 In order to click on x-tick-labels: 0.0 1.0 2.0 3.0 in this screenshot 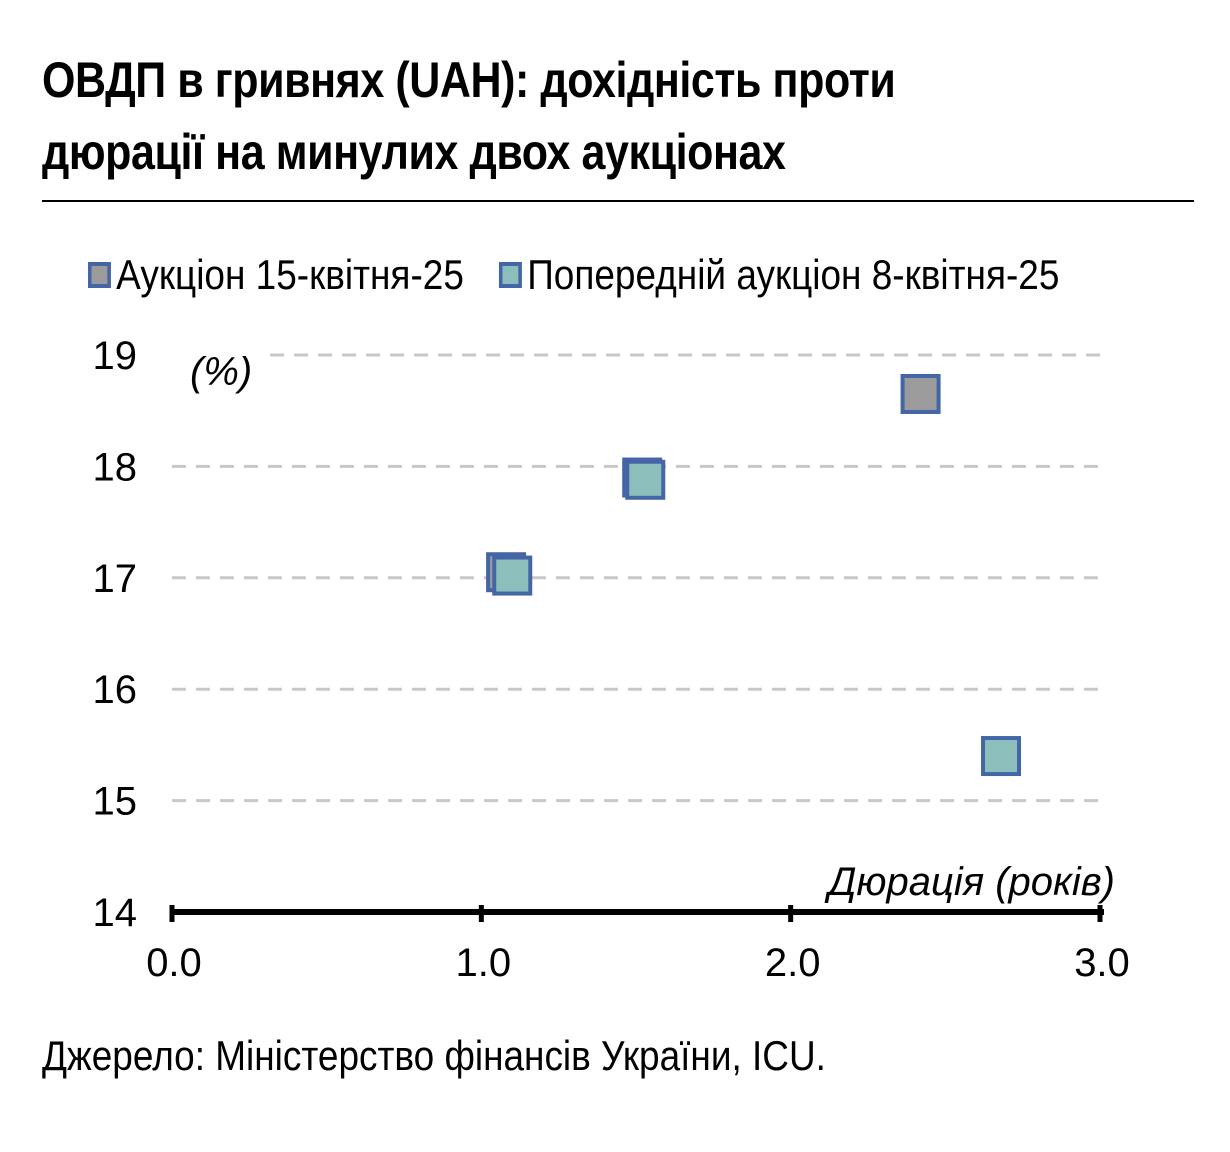, I will do `click(638, 963)`.